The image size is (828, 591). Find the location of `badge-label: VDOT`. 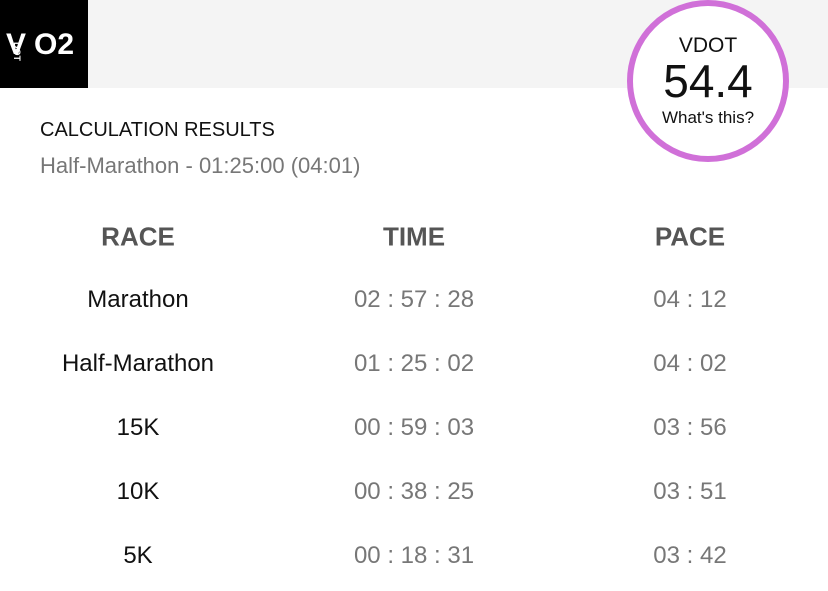

badge-label: VDOT is located at coordinates (708, 45).